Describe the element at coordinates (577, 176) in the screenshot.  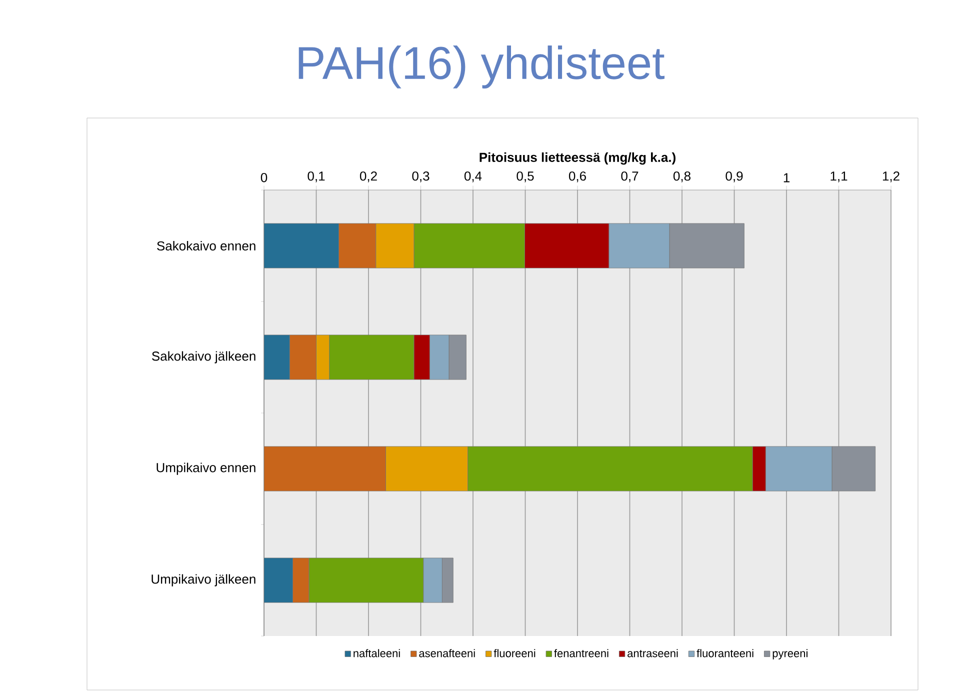
I see `x-tick-label: 0,6` at that location.